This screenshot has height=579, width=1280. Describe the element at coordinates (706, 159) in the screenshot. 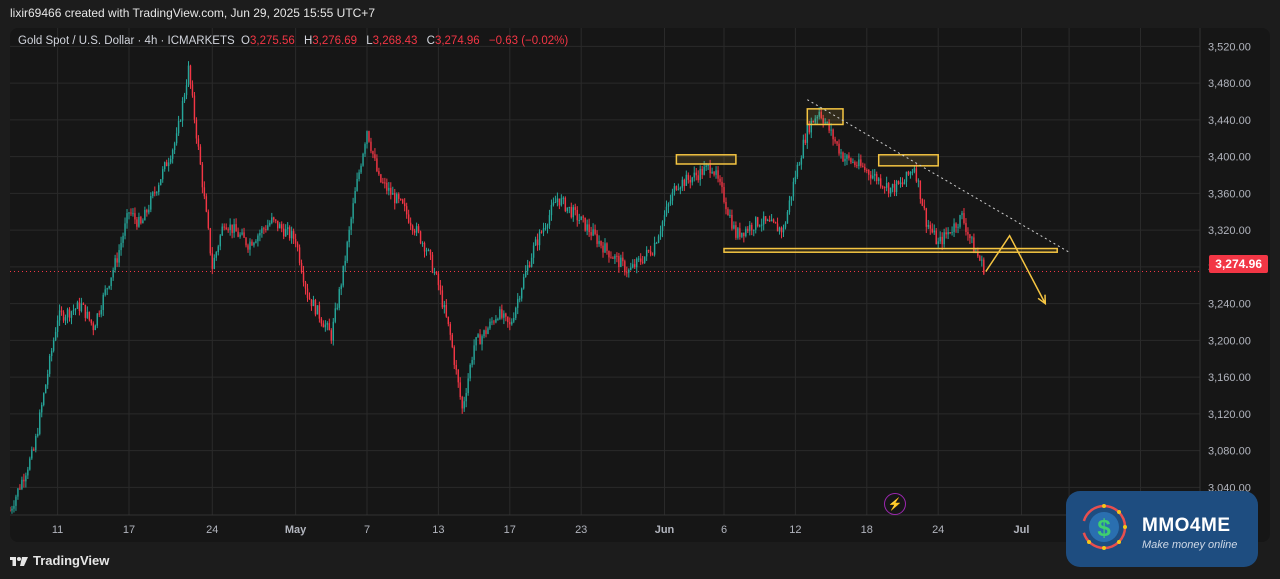

I see `pattern-top-box` at that location.